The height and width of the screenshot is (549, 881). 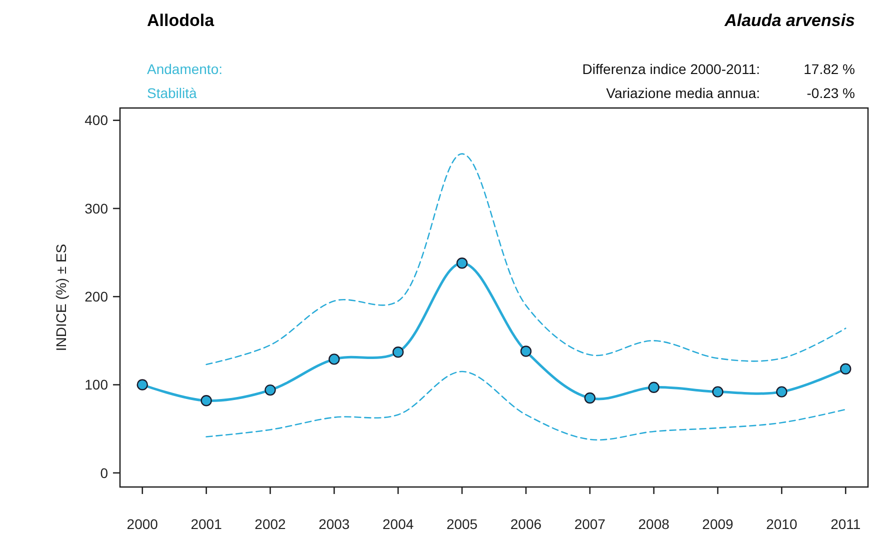 What do you see at coordinates (654, 524) in the screenshot?
I see `x-tick-label: 2008` at bounding box center [654, 524].